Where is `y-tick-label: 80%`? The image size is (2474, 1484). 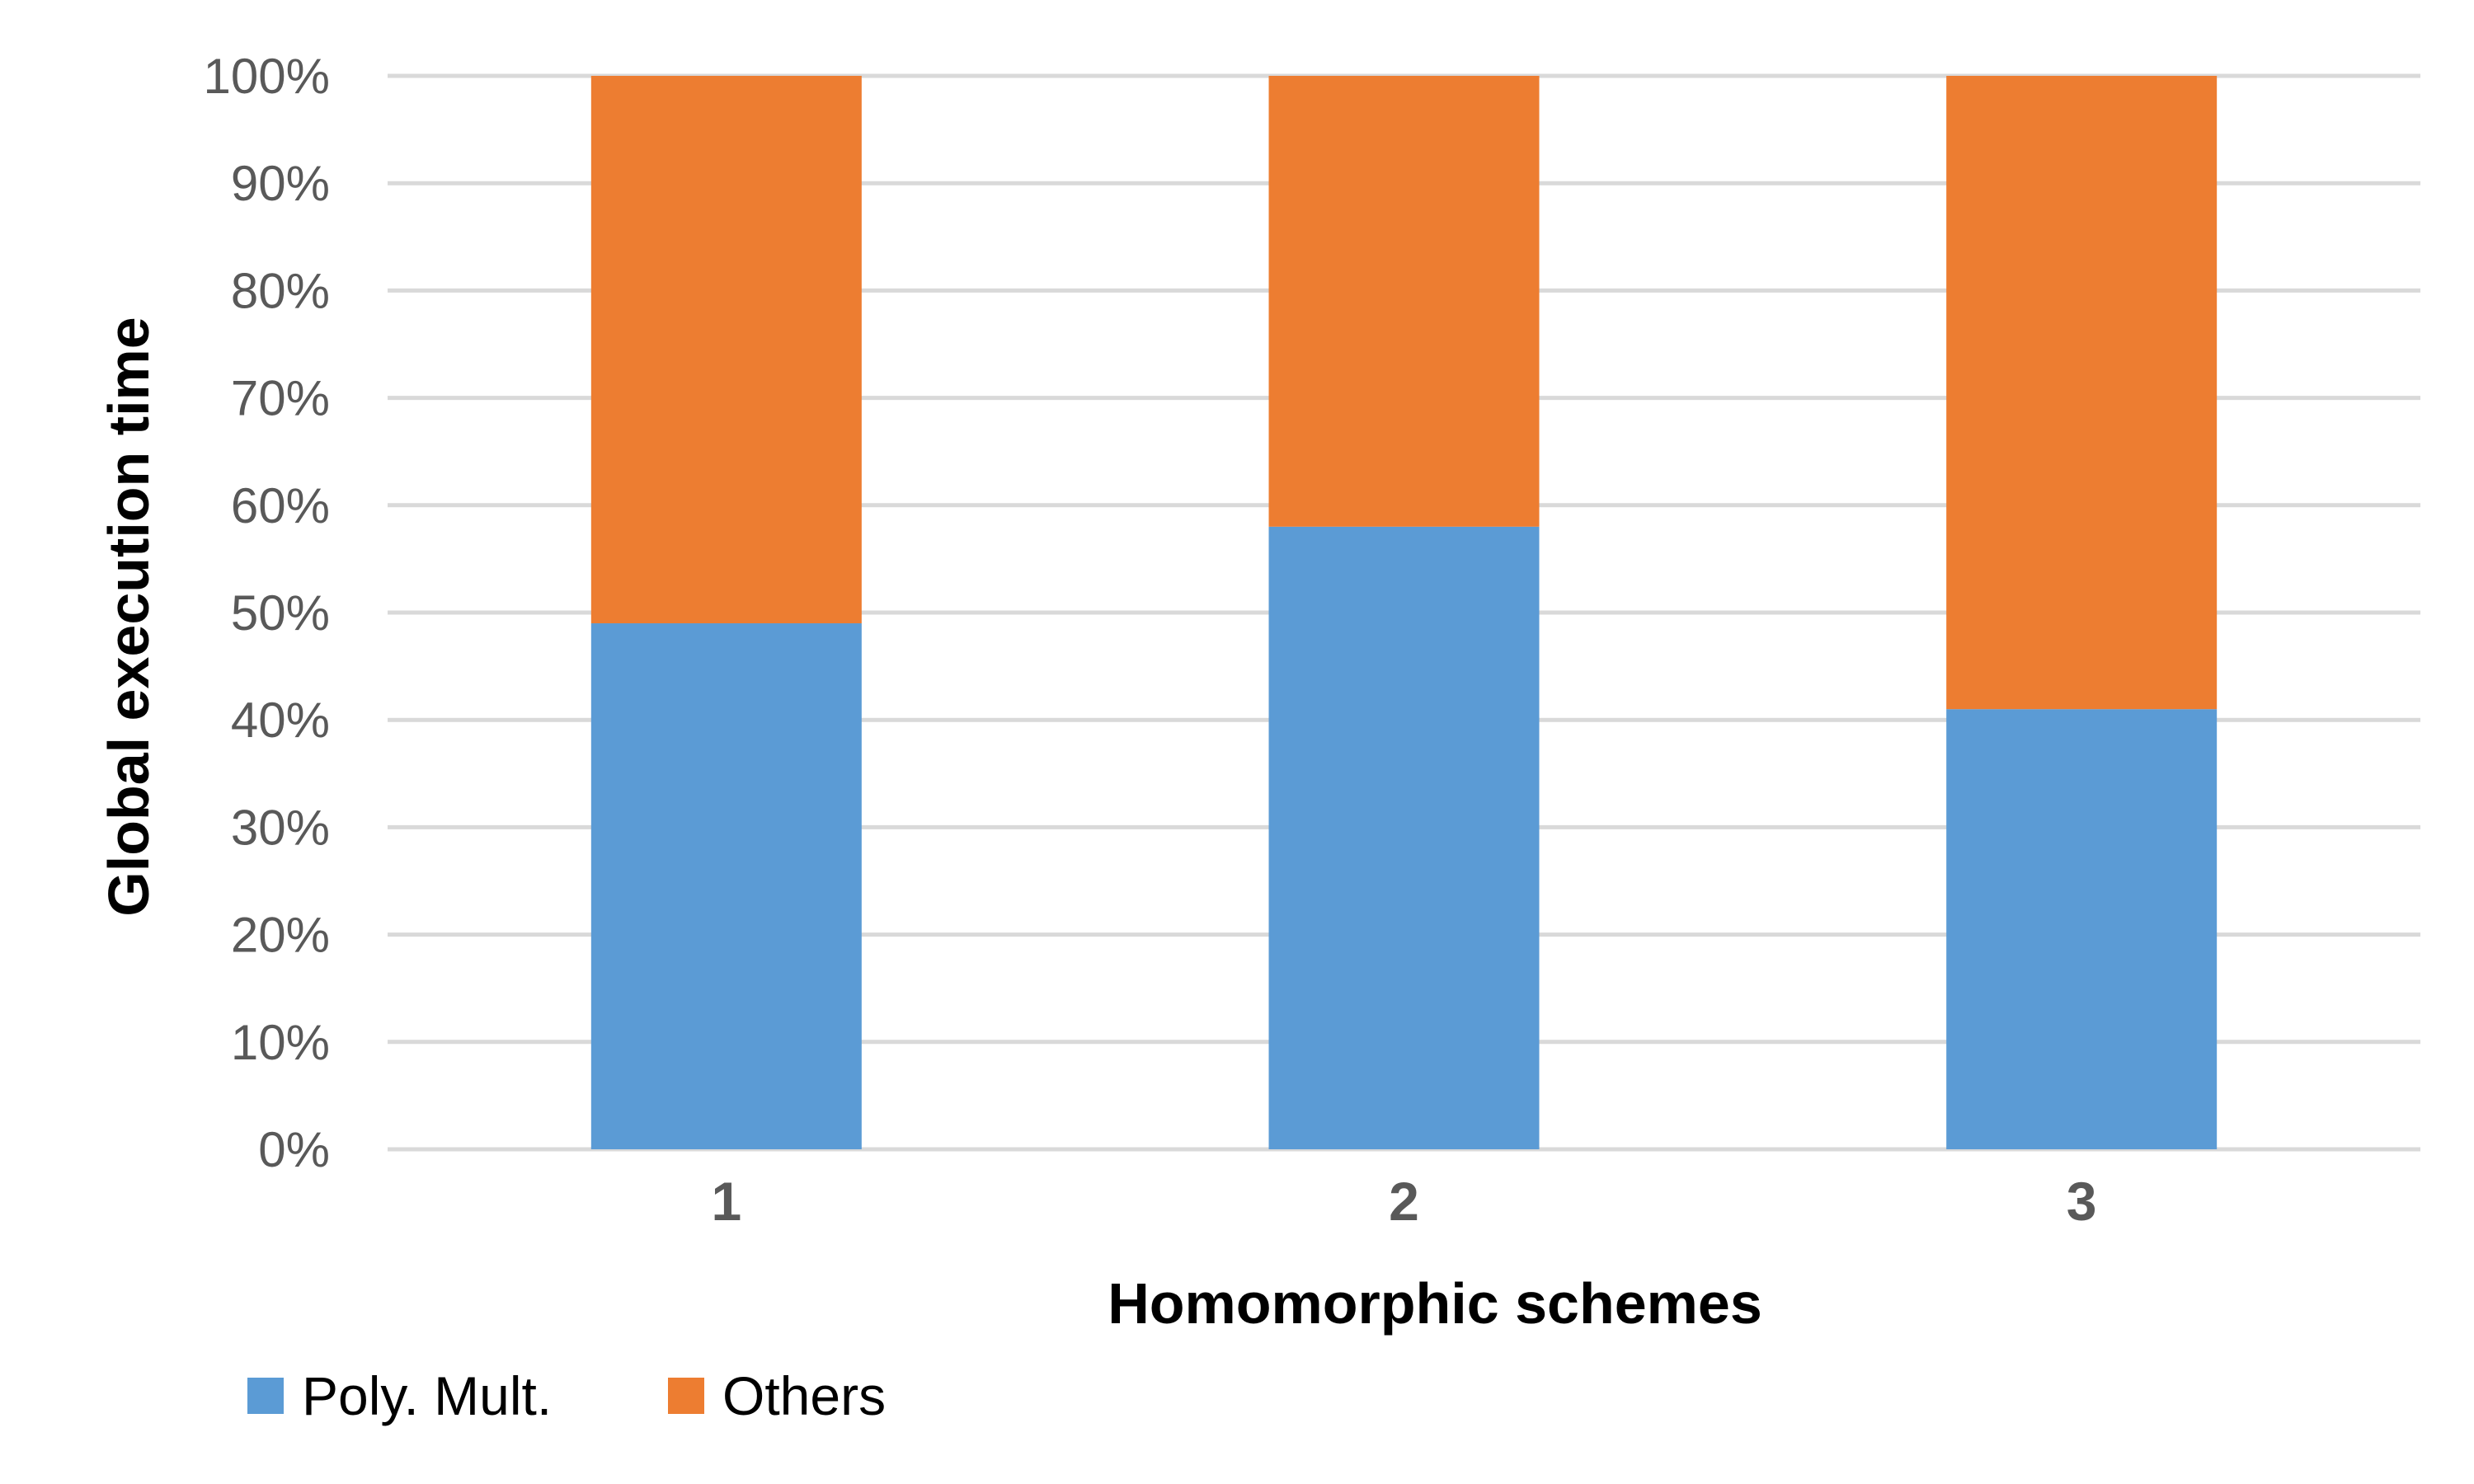 y-tick-label: 80% is located at coordinates (280, 290).